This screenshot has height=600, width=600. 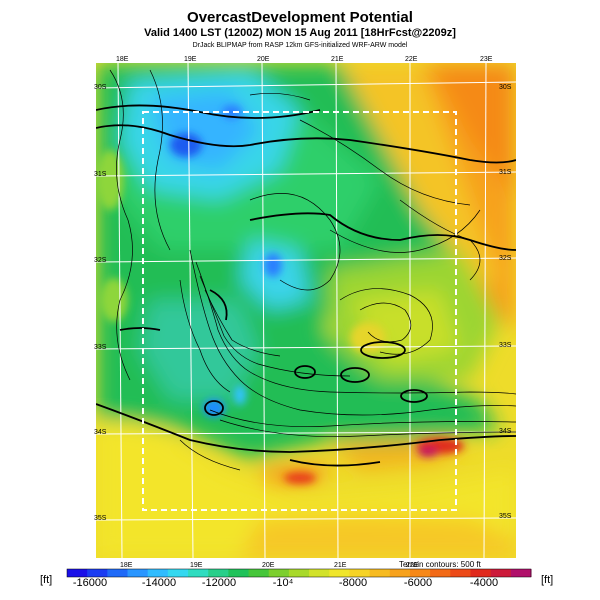 What do you see at coordinates (411, 59) in the screenshot?
I see `lon-label-top-22e: 22E` at bounding box center [411, 59].